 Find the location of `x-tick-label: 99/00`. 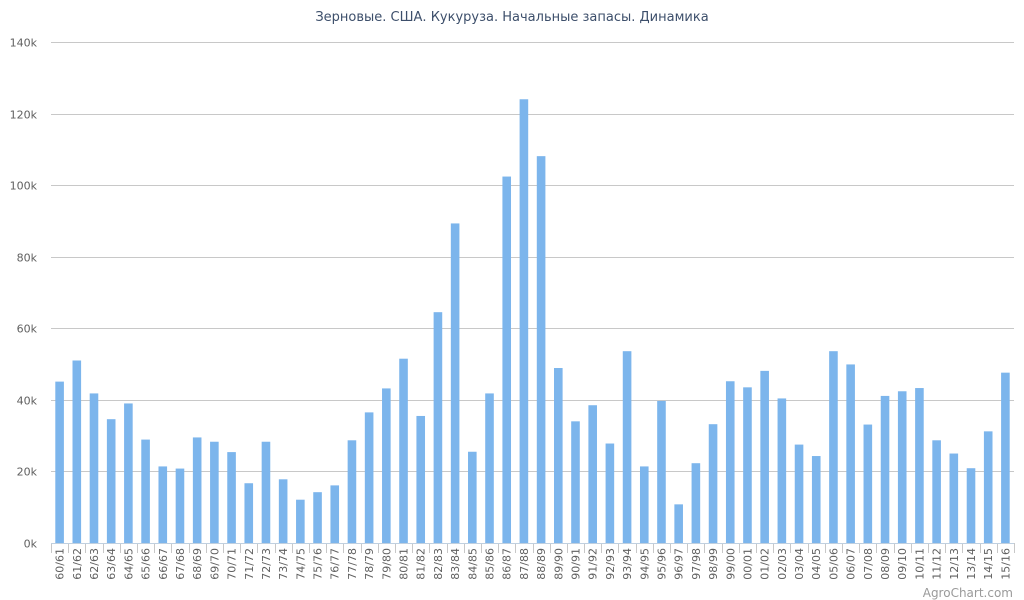

x-tick-label: 99/00 is located at coordinates (730, 564).